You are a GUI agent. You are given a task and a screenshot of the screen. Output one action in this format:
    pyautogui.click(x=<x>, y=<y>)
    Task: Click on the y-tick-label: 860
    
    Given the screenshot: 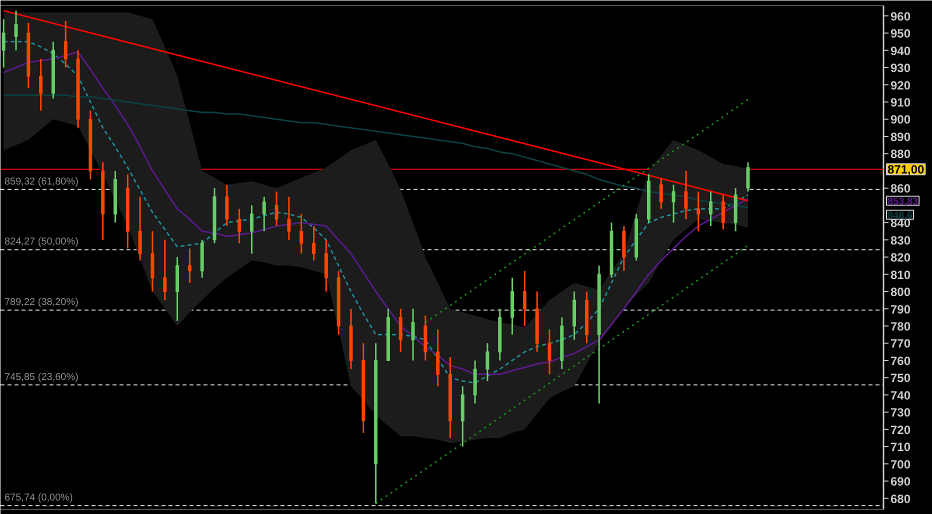 What is the action you would take?
    pyautogui.click(x=900, y=189)
    